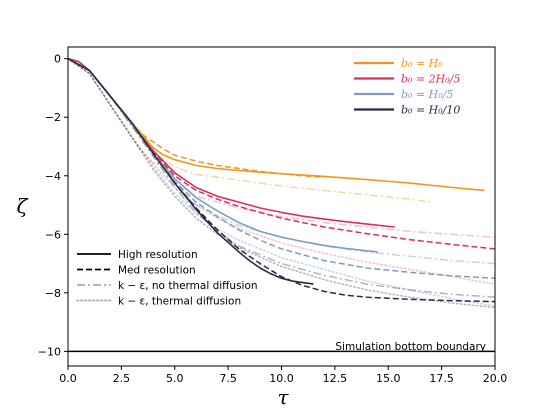  What do you see at coordinates (283, 397) in the screenshot?
I see `x-axis-label: τ` at bounding box center [283, 397].